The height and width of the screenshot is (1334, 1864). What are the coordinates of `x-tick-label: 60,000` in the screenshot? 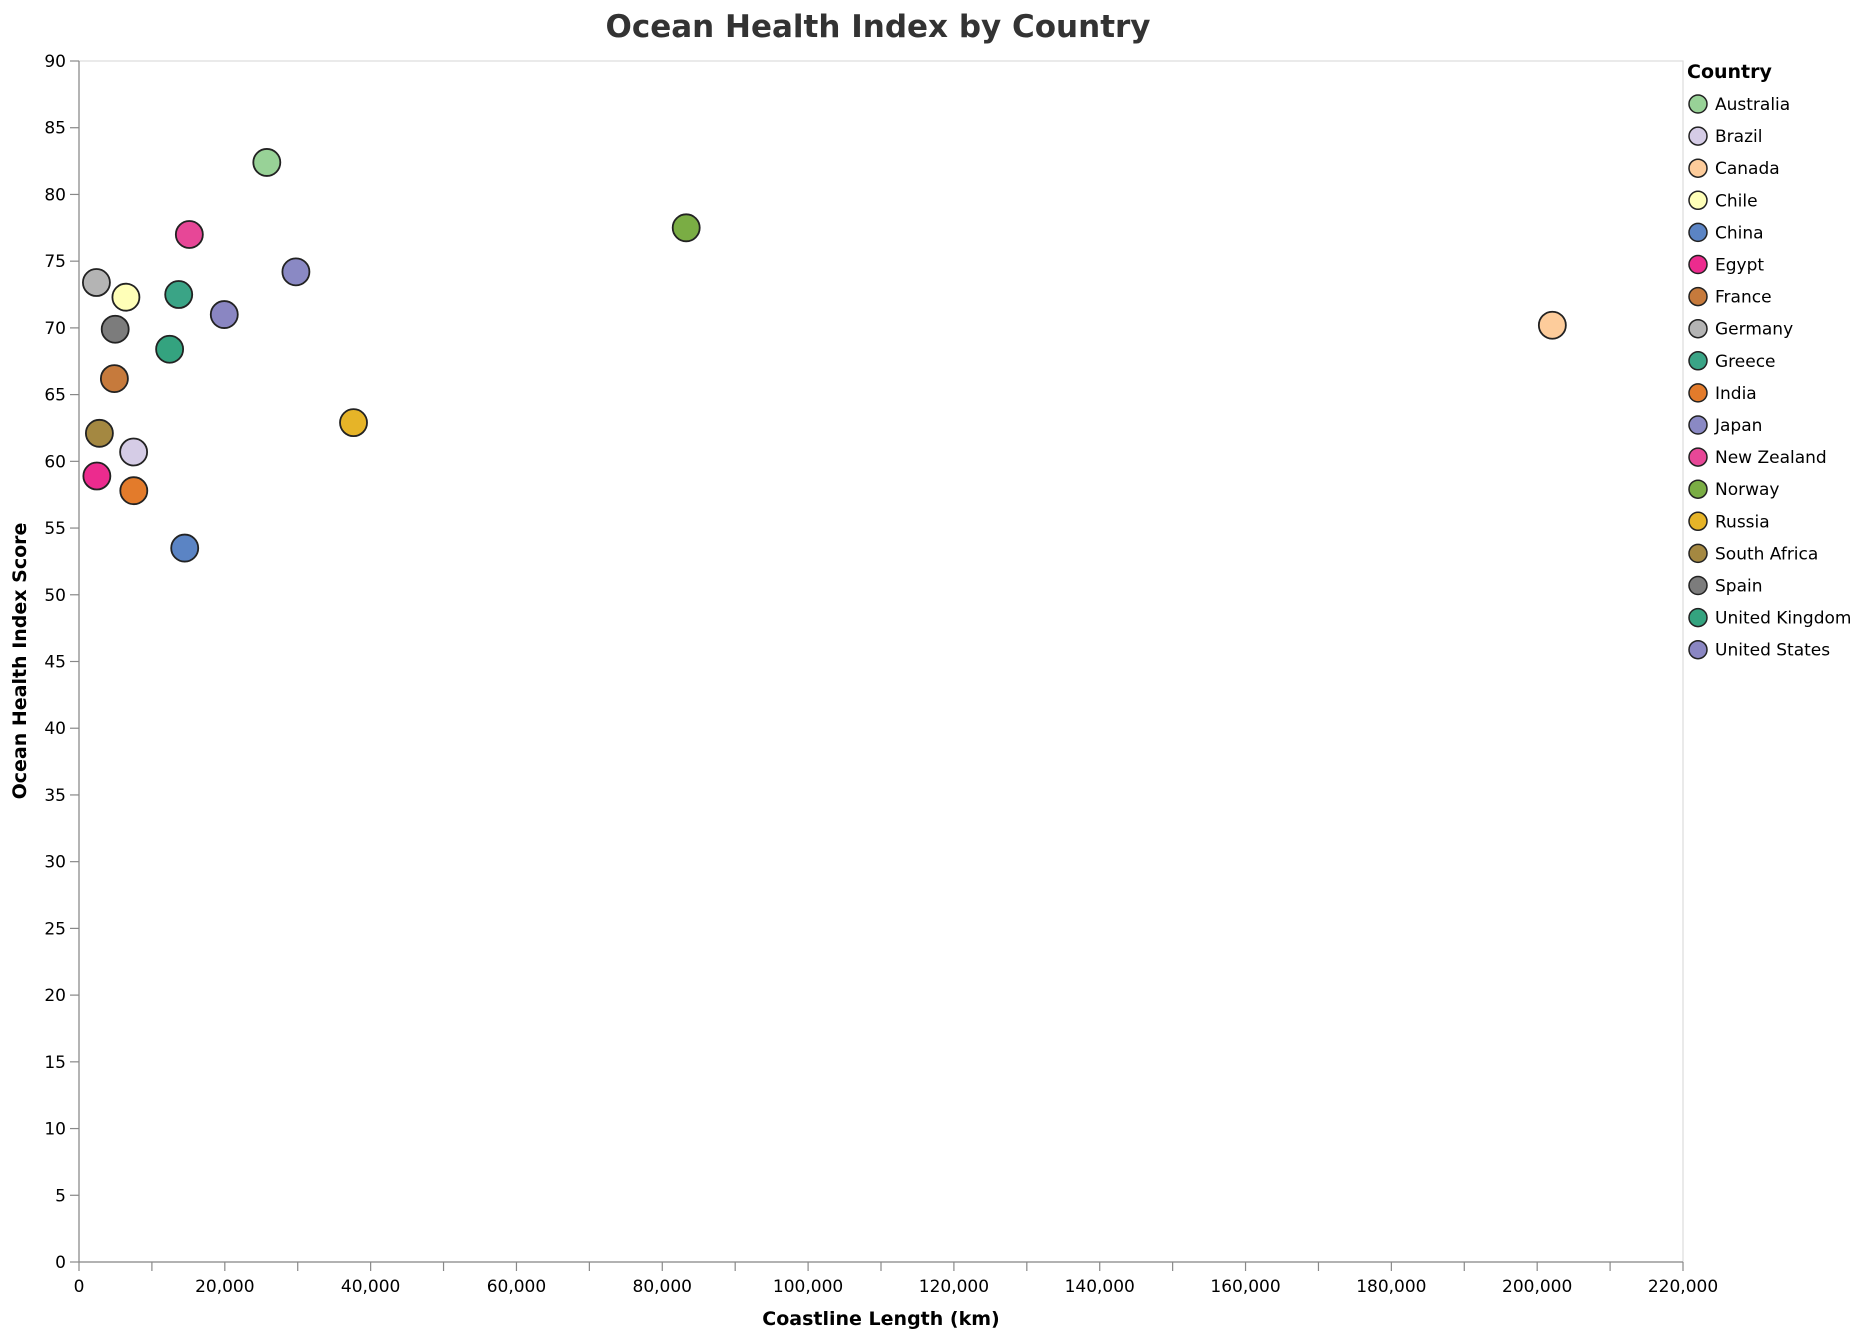 It's located at (516, 1287).